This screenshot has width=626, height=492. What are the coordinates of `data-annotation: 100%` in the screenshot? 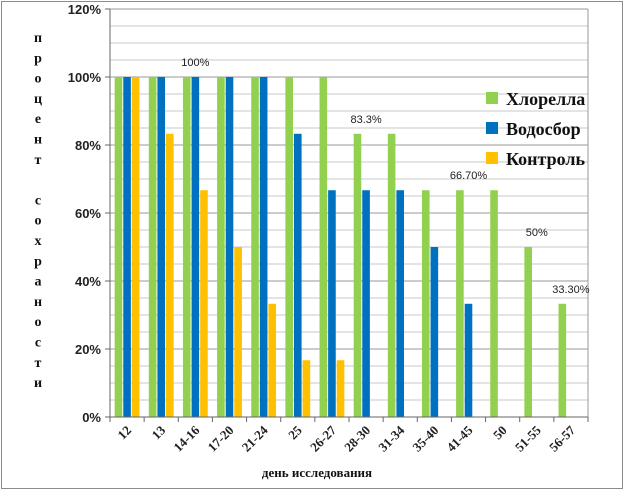 It's located at (195, 63).